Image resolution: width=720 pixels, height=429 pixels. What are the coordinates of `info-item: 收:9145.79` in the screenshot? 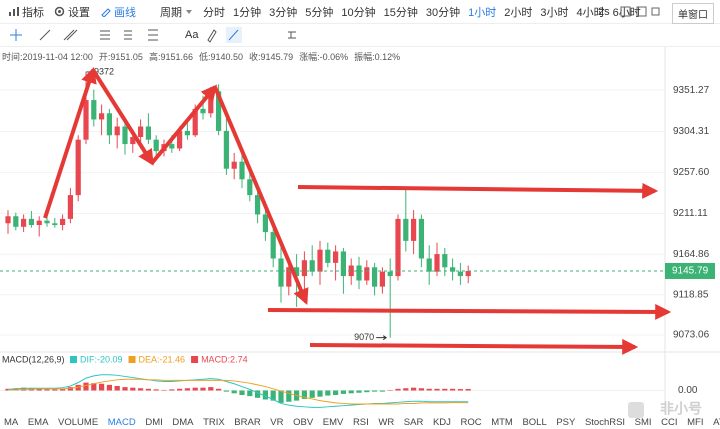 It's located at (271, 56).